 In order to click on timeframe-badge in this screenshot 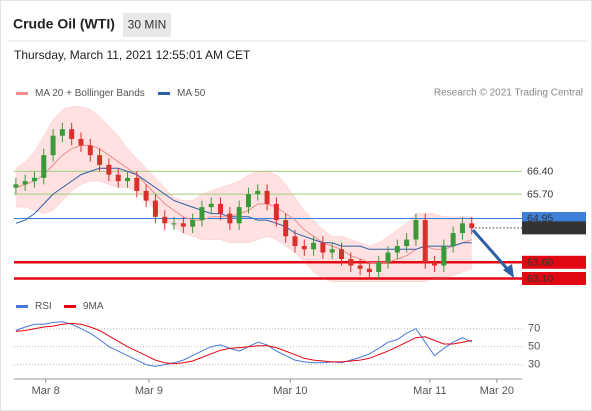, I will do `click(147, 25)`.